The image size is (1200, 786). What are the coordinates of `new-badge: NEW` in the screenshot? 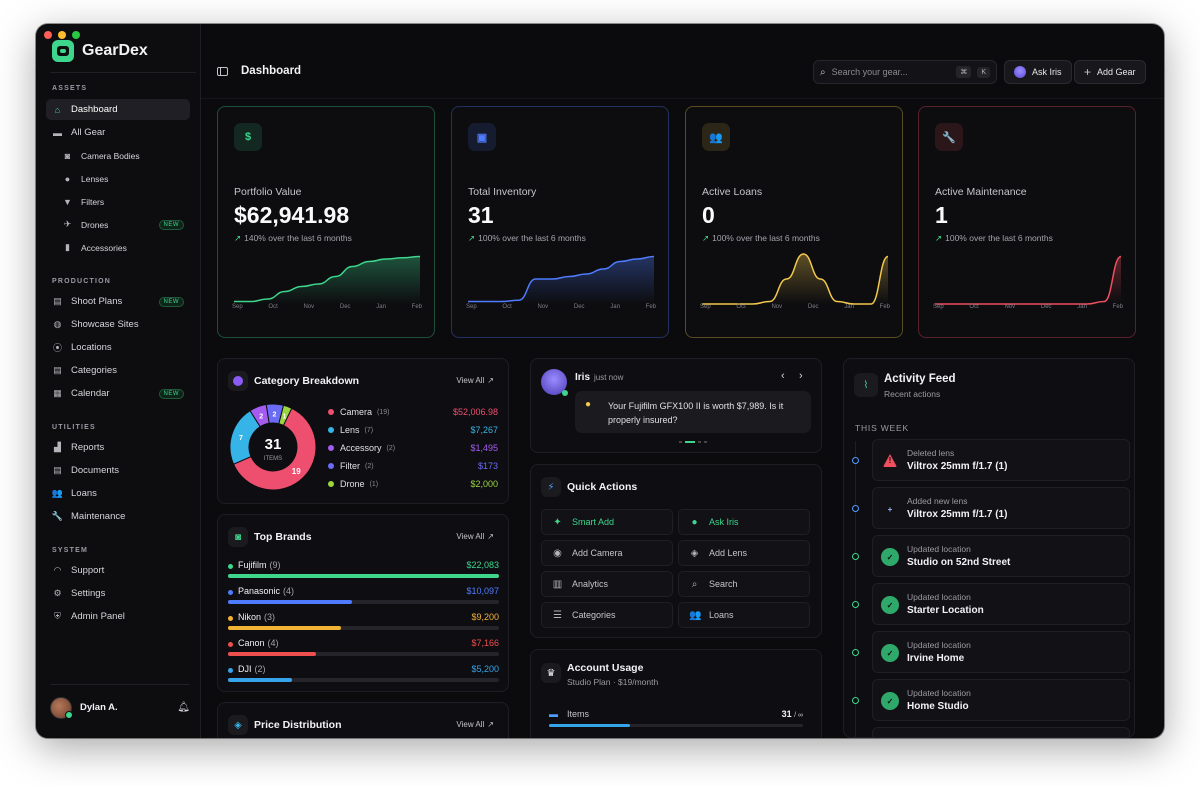 It's located at (171, 301).